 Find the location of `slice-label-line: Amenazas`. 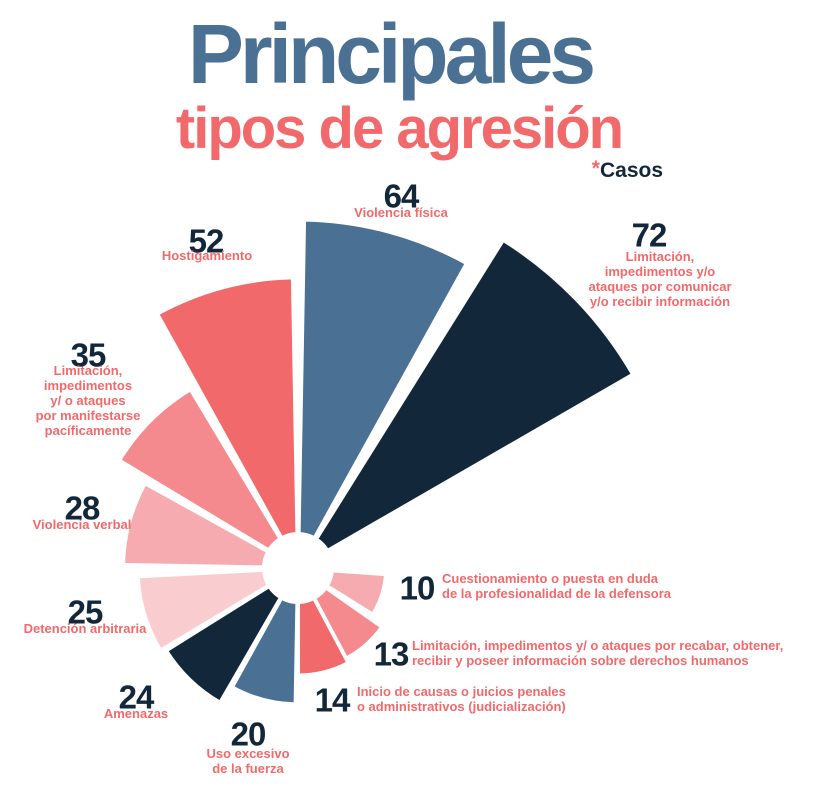

slice-label-line: Amenazas is located at coordinates (136, 713).